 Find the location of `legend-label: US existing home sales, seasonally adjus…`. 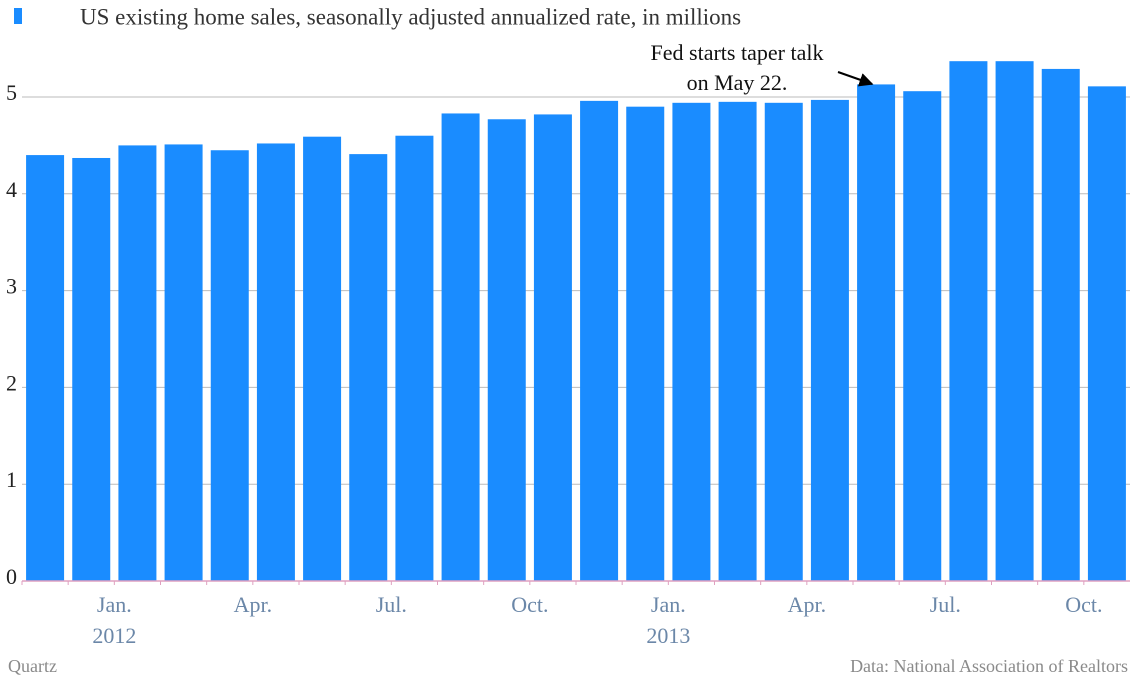

legend-label: US existing home sales, seasonally adjus… is located at coordinates (410, 16).